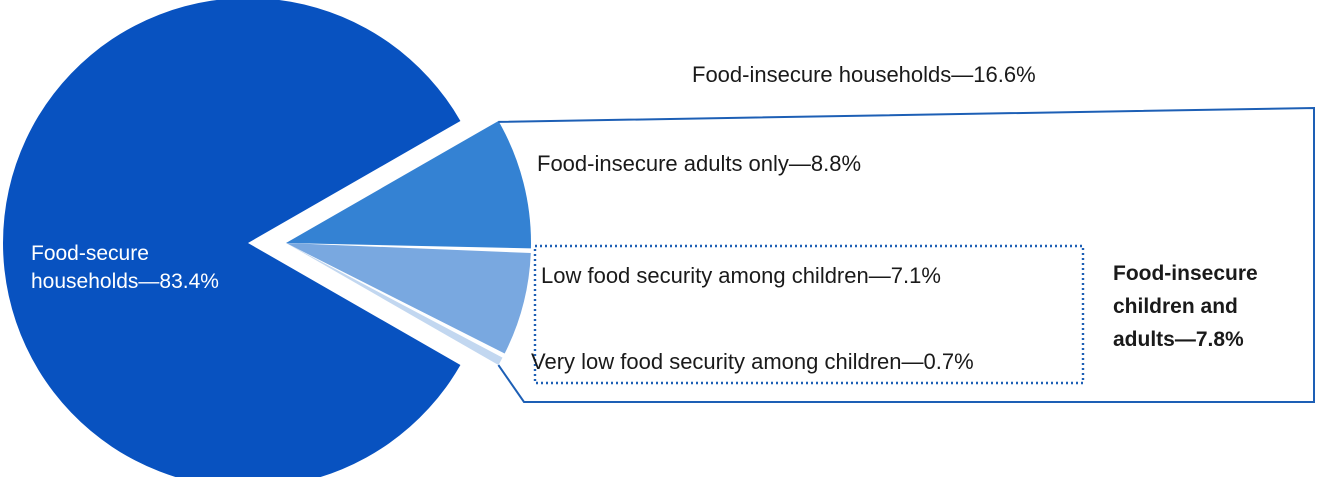 The height and width of the screenshot is (477, 1321). I want to click on label-food-insecure-households: Food-insecure households—16.6%, so click(864, 74).